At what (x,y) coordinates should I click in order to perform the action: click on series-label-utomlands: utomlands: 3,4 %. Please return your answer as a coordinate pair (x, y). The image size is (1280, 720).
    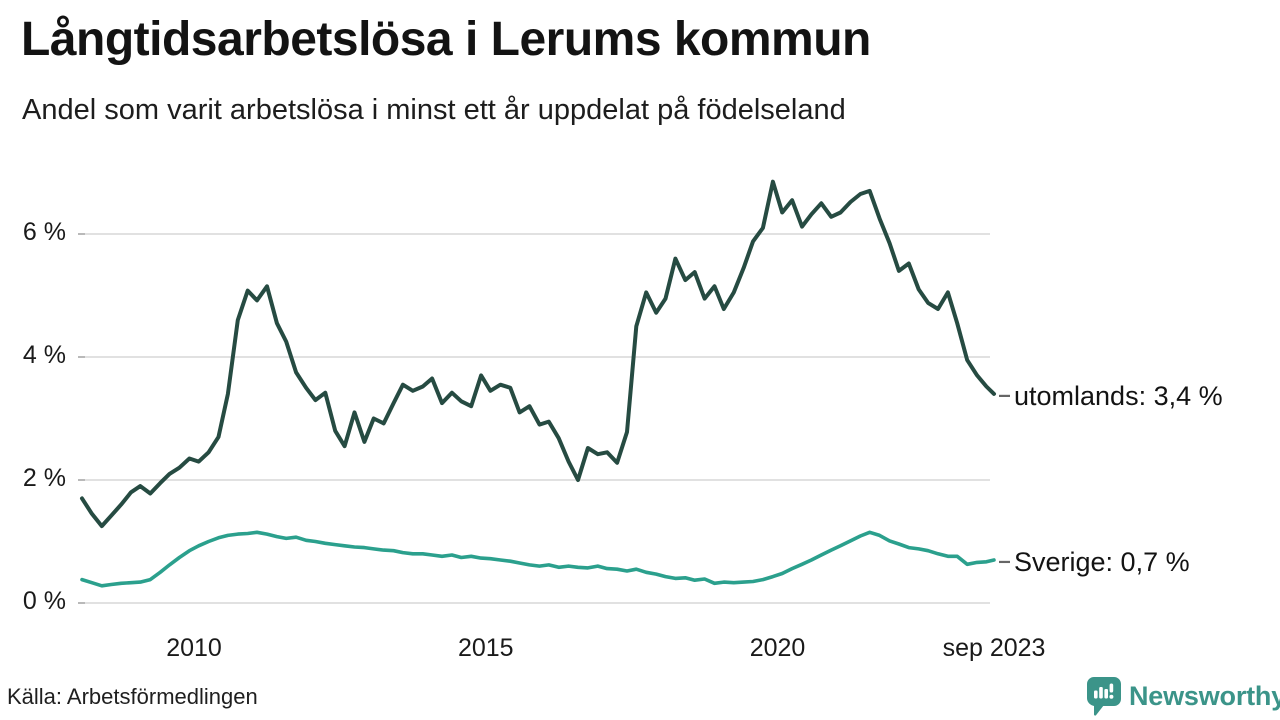
    Looking at the image, I should click on (1118, 395).